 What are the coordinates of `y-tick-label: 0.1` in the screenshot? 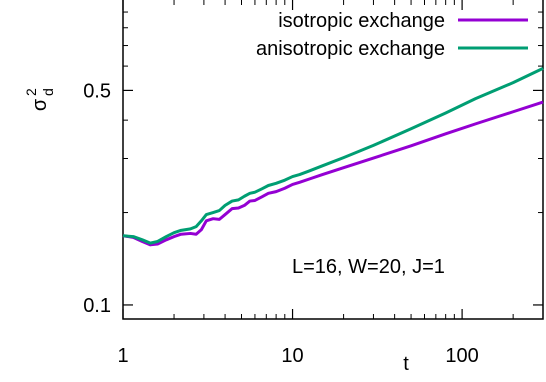 It's located at (97, 306).